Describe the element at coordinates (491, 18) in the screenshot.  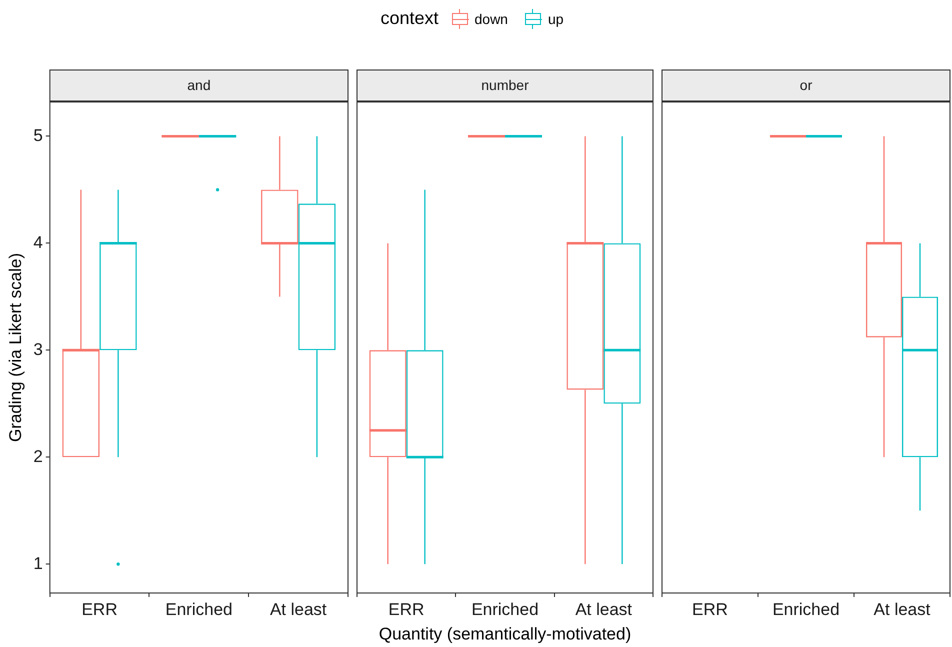
I see `legend-label: down` at that location.